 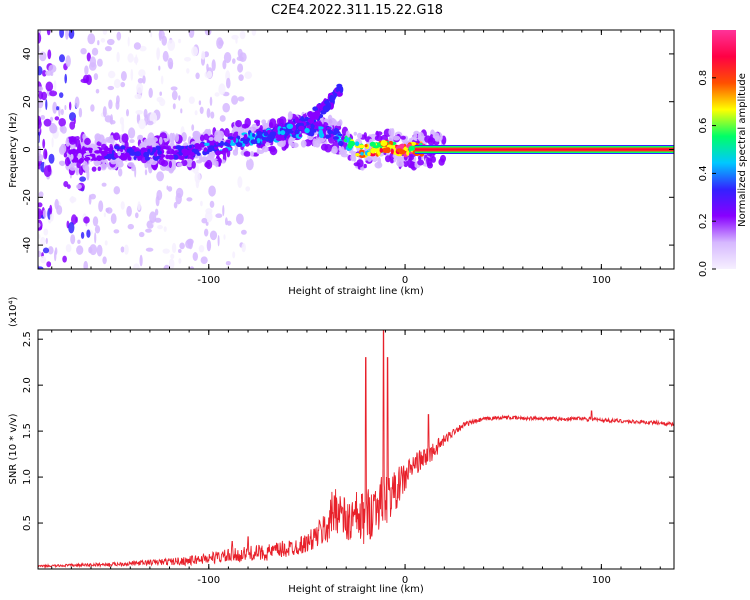 I want to click on colorbar-tick-label: 0.2, so click(x=703, y=221).